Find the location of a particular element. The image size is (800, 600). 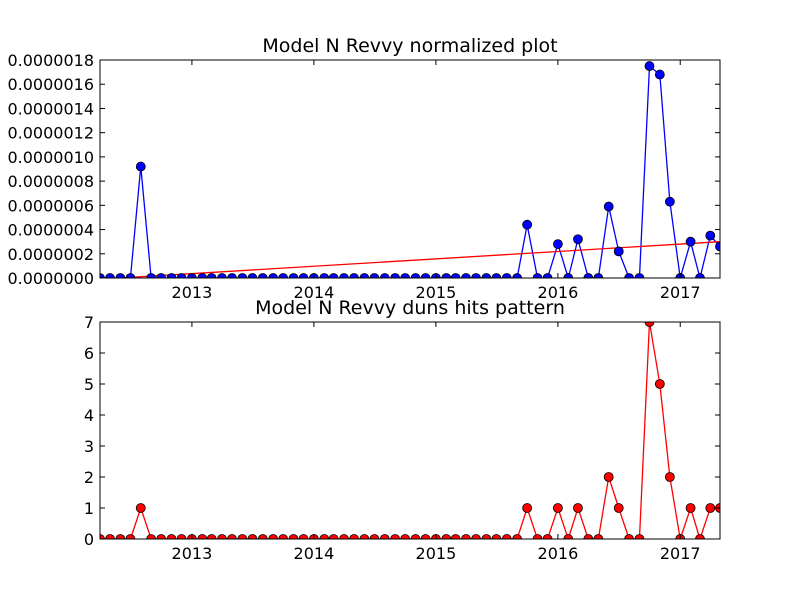

y-tick-label: 3 is located at coordinates (89, 446).